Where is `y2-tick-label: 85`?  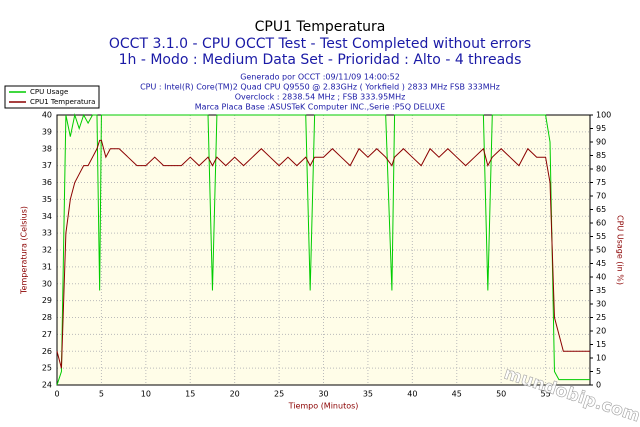 y2-tick-label: 85 is located at coordinates (601, 155).